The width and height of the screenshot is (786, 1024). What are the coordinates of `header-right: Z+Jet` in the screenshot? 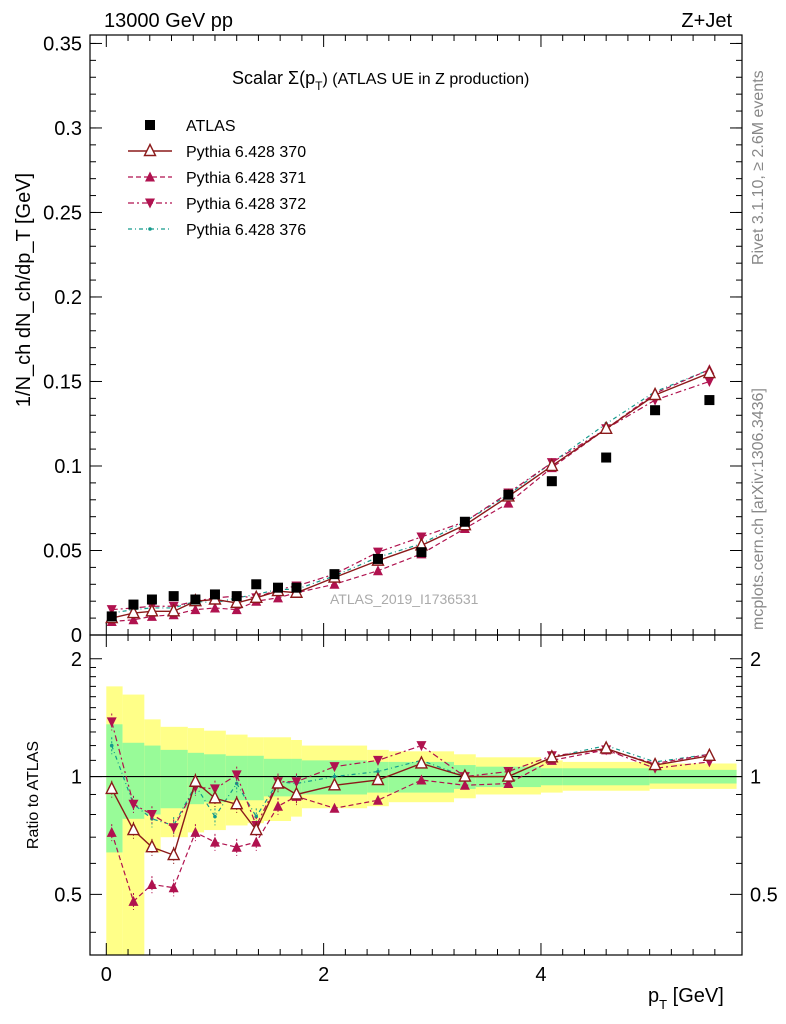 It's located at (706, 21).